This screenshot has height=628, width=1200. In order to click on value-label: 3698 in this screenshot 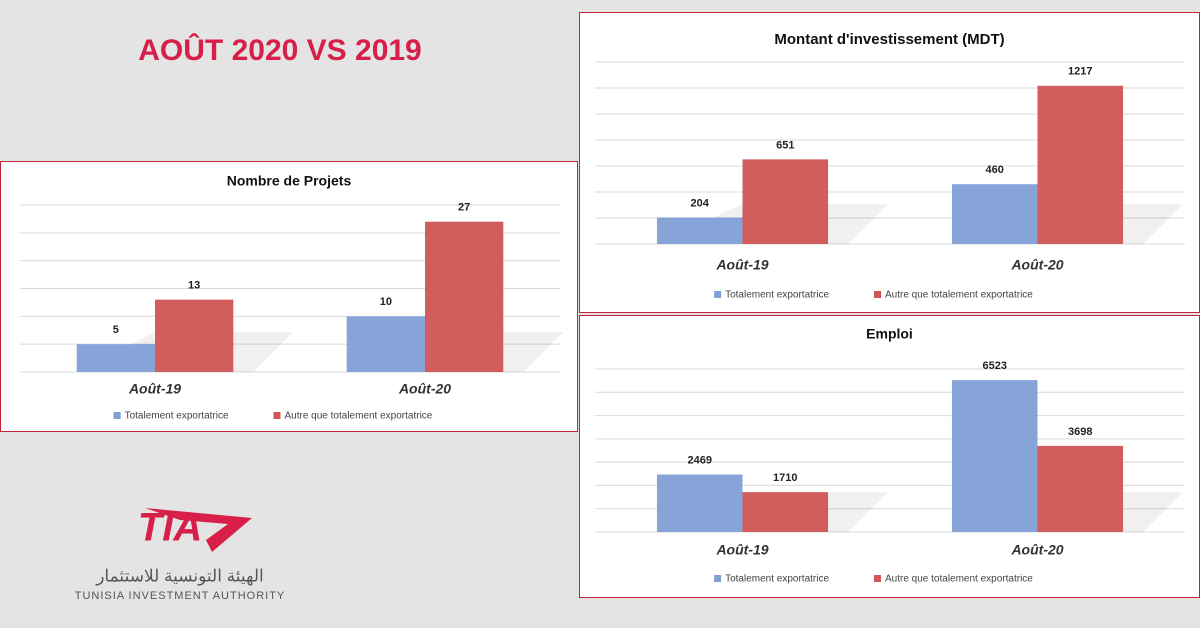, I will do `click(1080, 432)`.